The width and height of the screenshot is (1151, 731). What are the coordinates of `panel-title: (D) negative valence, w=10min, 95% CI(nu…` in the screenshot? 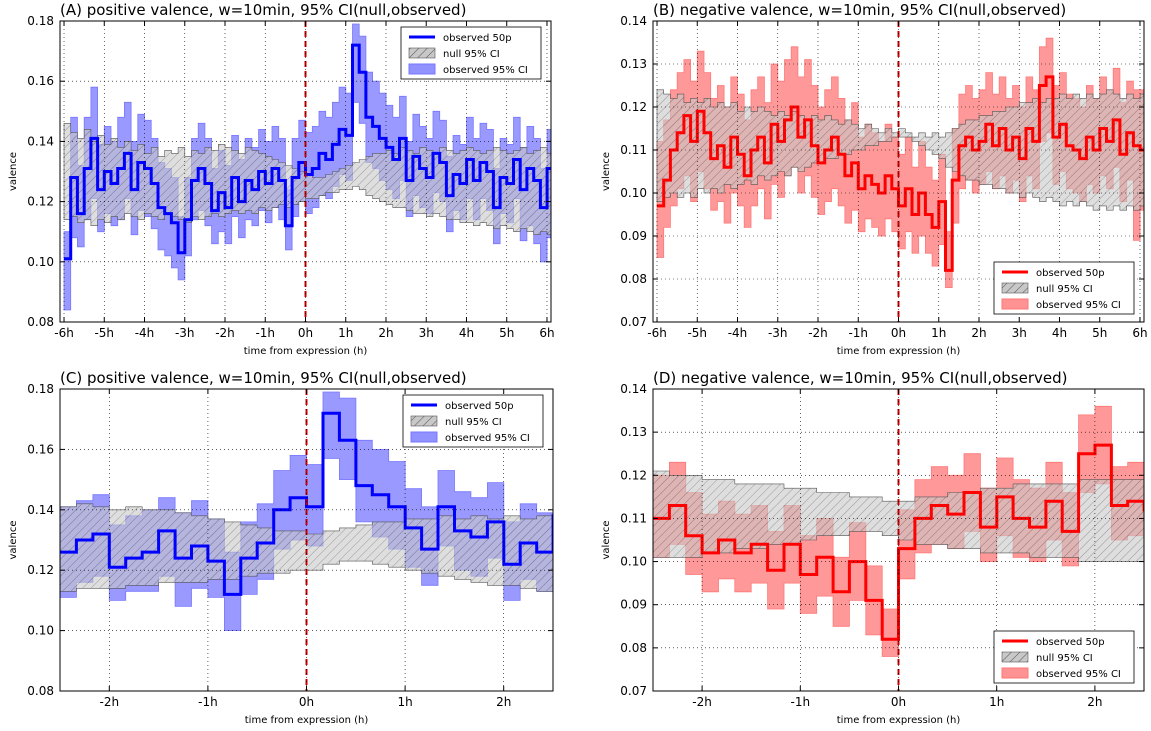 It's located at (860, 378).